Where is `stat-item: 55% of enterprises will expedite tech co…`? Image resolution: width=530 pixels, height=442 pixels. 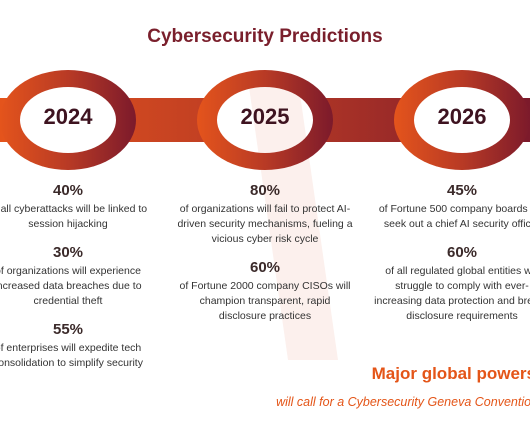 stat-item: 55% of enterprises will expedite tech co… is located at coordinates (79, 346).